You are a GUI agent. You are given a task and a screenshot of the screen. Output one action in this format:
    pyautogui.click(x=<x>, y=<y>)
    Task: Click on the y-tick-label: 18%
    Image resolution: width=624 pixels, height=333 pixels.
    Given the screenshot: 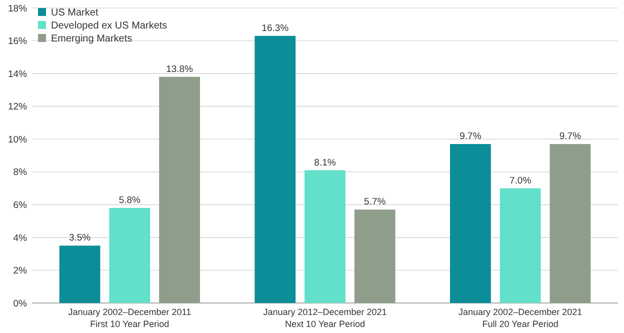 What is the action you would take?
    pyautogui.click(x=18, y=8)
    